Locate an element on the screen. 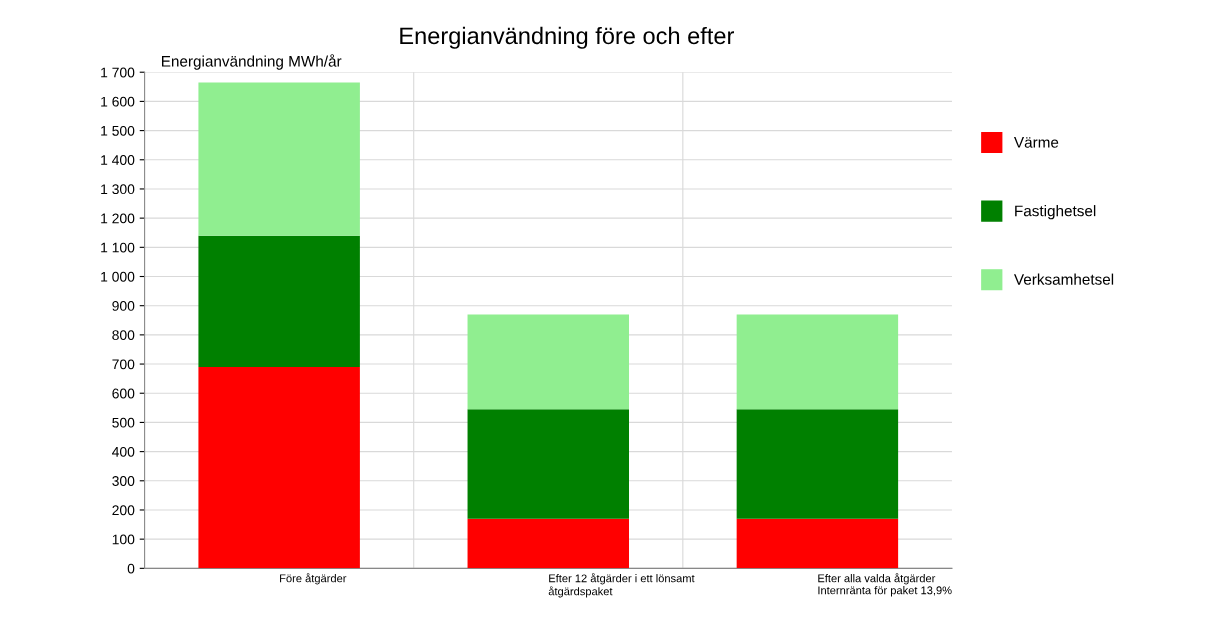 Image resolution: width=1205 pixels, height=628 pixels. y-tick-label: 1 200 is located at coordinates (118, 218).